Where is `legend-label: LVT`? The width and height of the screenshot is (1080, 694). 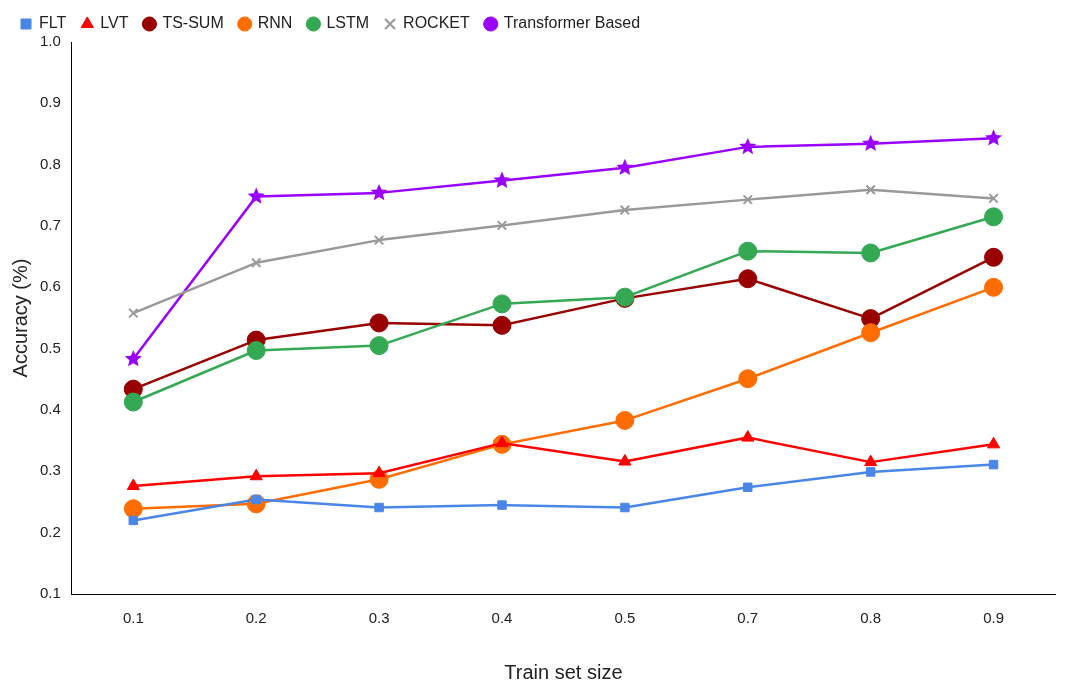
legend-label: LVT is located at coordinates (114, 23).